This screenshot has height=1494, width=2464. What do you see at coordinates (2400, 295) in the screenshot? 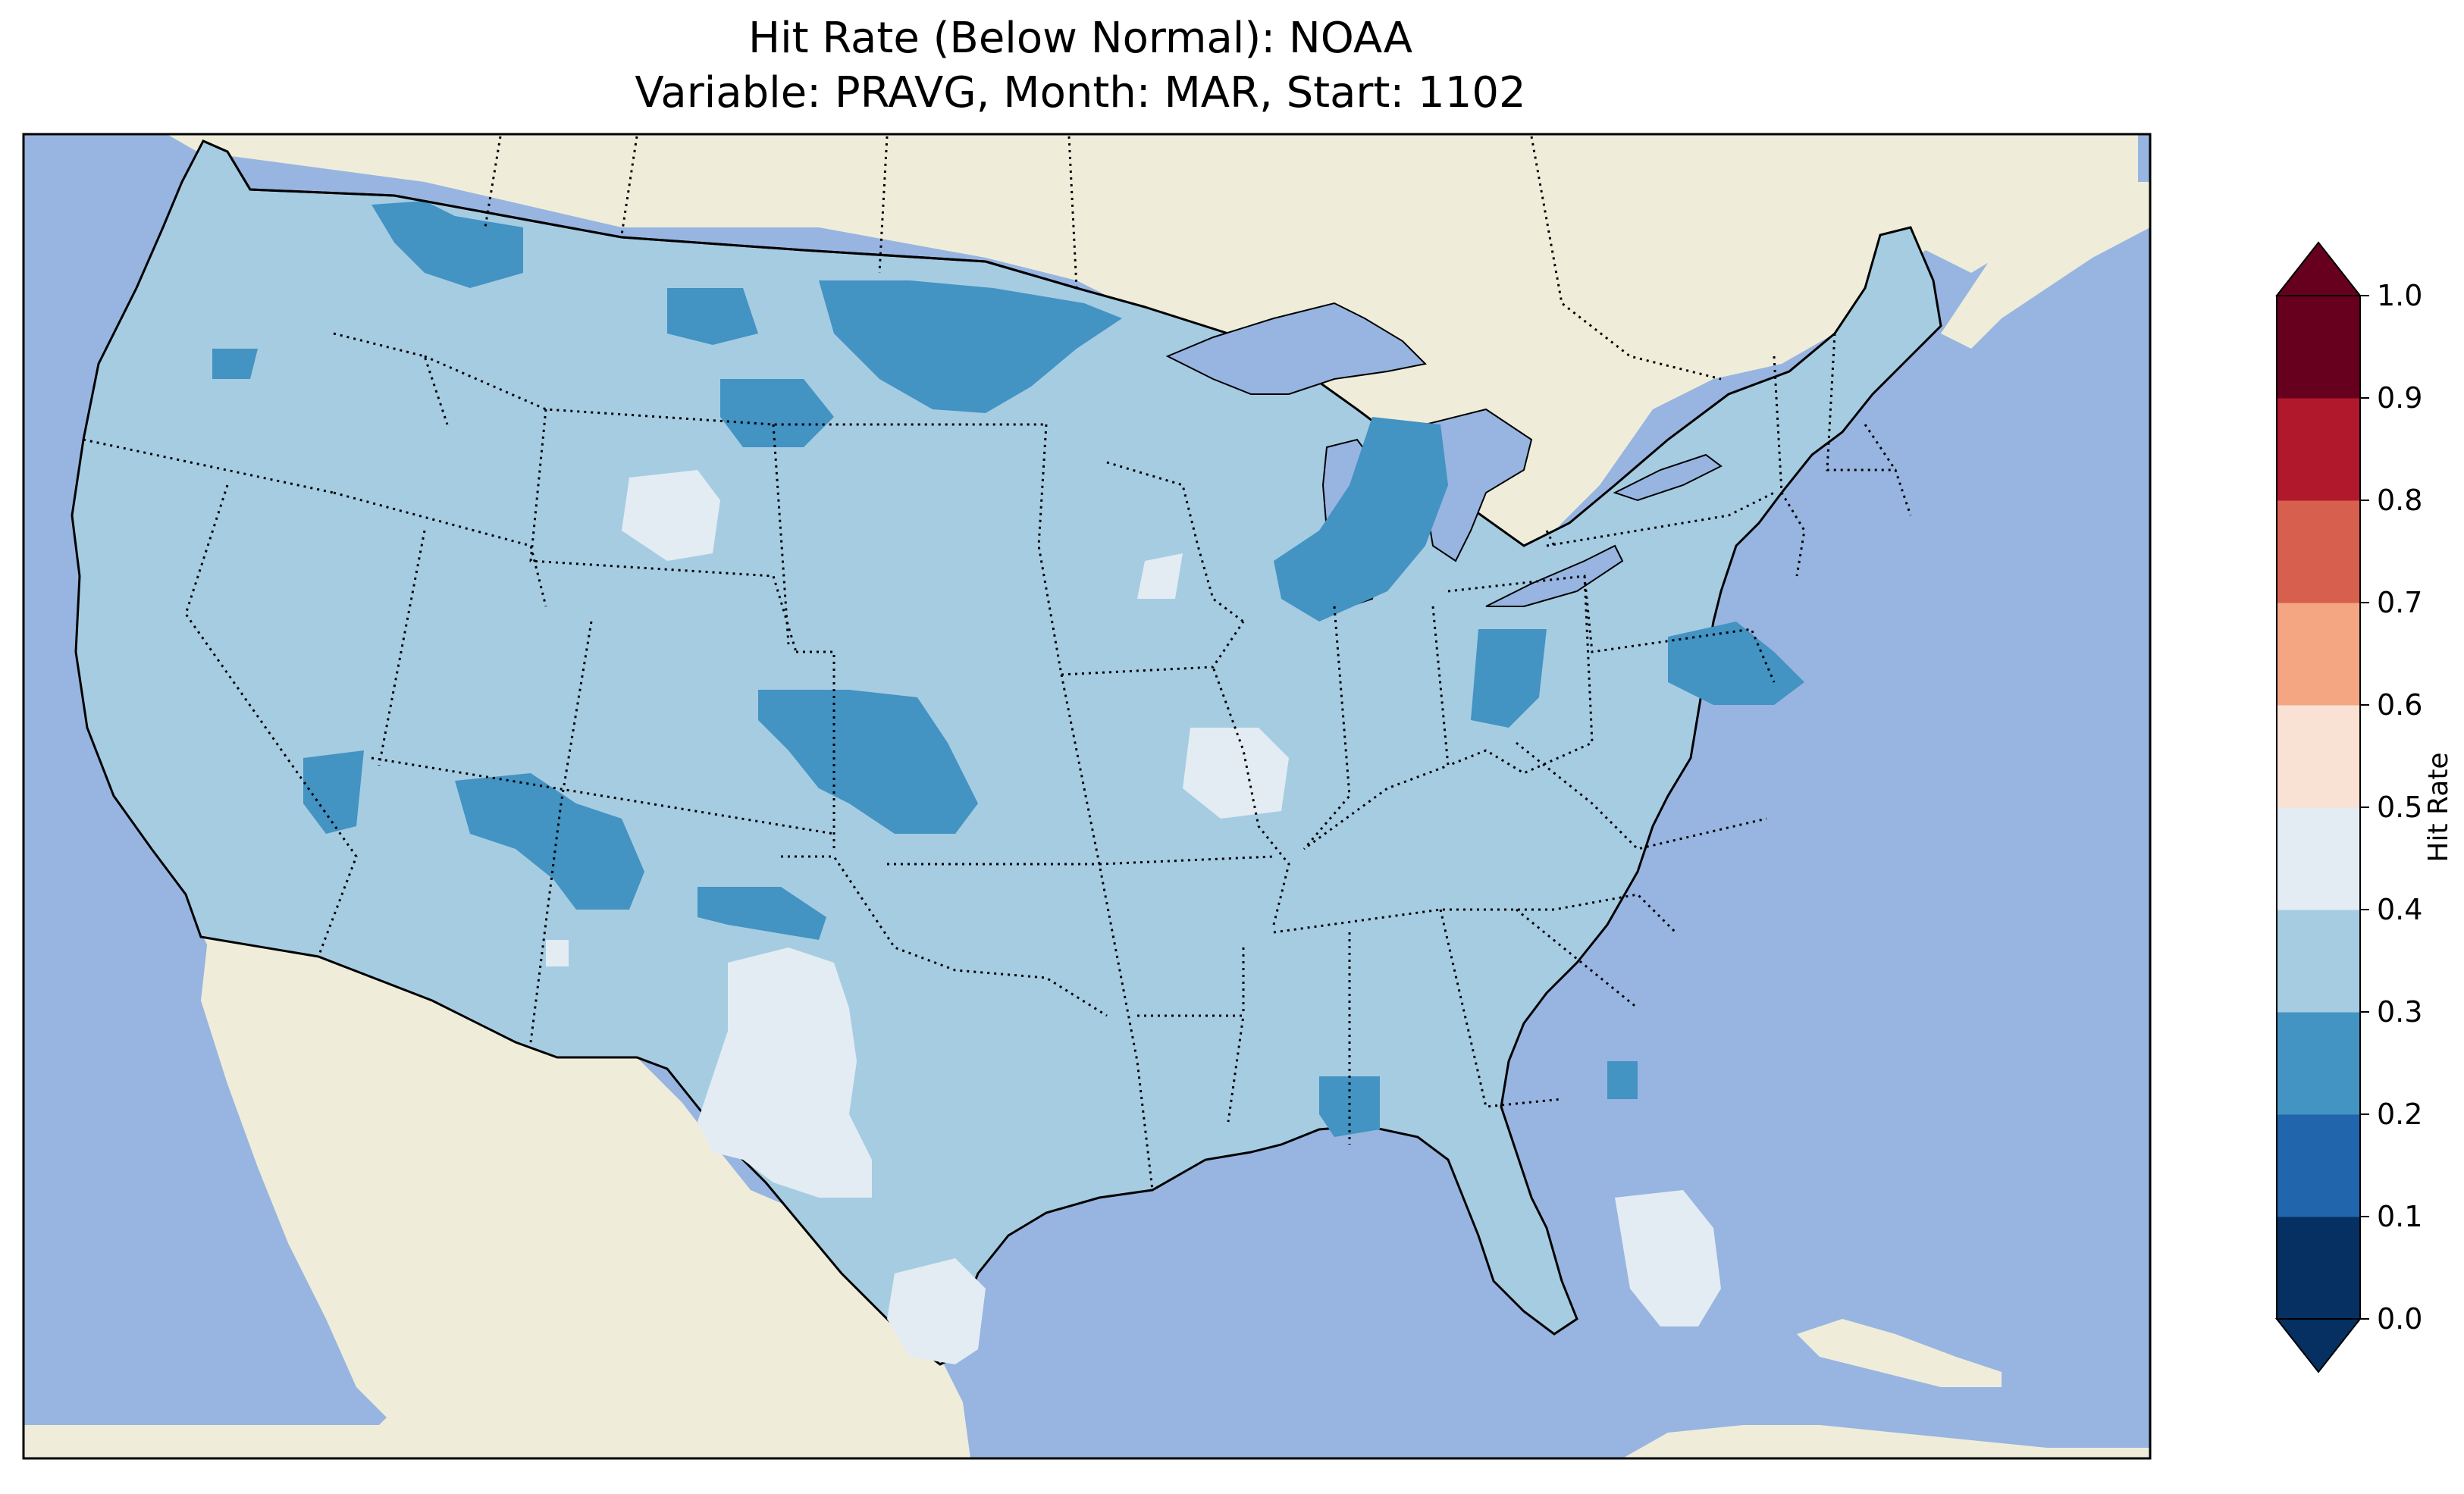
I see `colorbar-tick-label: 1.0` at bounding box center [2400, 295].